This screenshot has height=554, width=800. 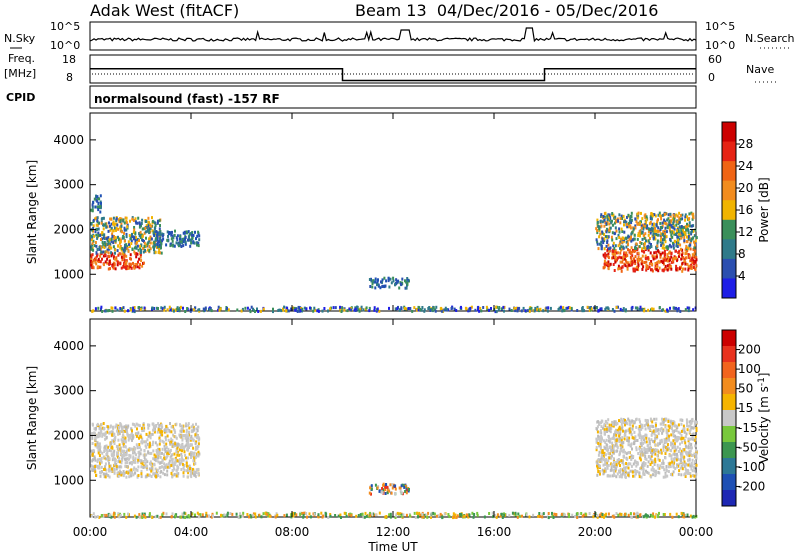 I want to click on station-title: Adak West (fitACF), so click(x=164, y=10).